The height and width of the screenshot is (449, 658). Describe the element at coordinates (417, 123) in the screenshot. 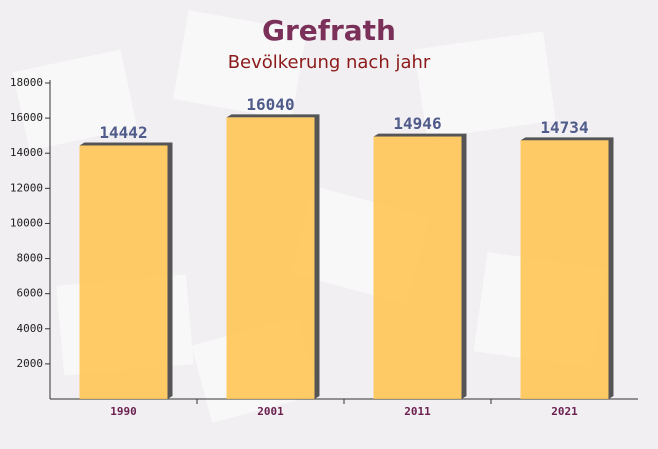

I see `value-label: 14946` at that location.